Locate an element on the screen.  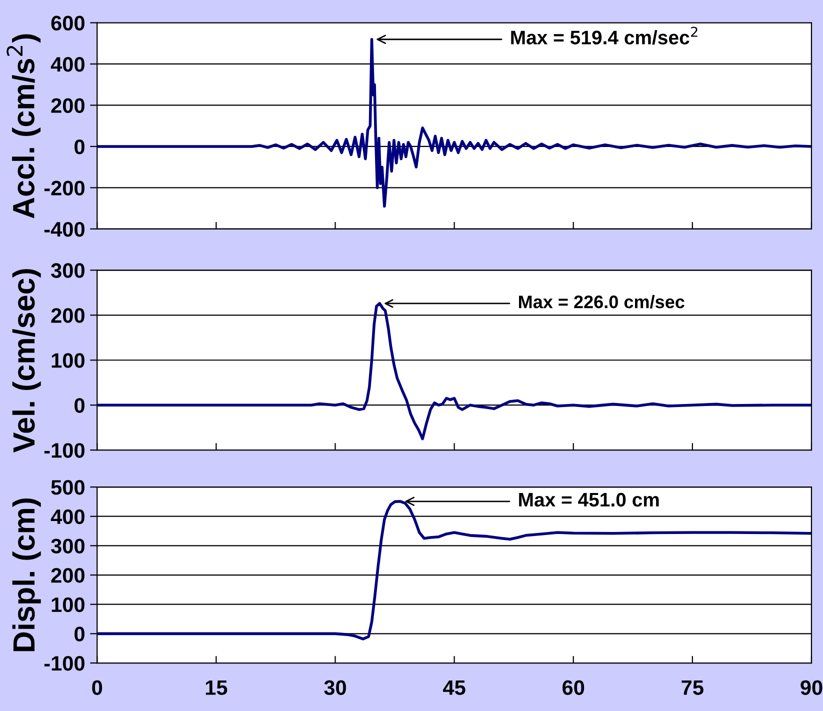
y-tick-label: 600 is located at coordinates (67, 23).